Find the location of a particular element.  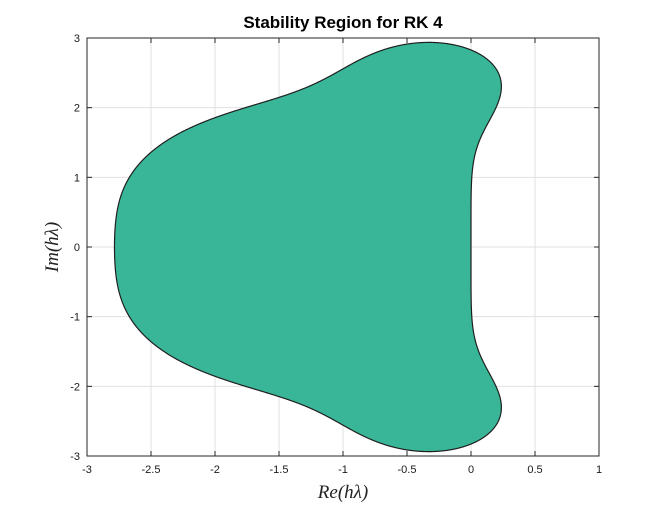

x-tick-label: -1 is located at coordinates (343, 470).